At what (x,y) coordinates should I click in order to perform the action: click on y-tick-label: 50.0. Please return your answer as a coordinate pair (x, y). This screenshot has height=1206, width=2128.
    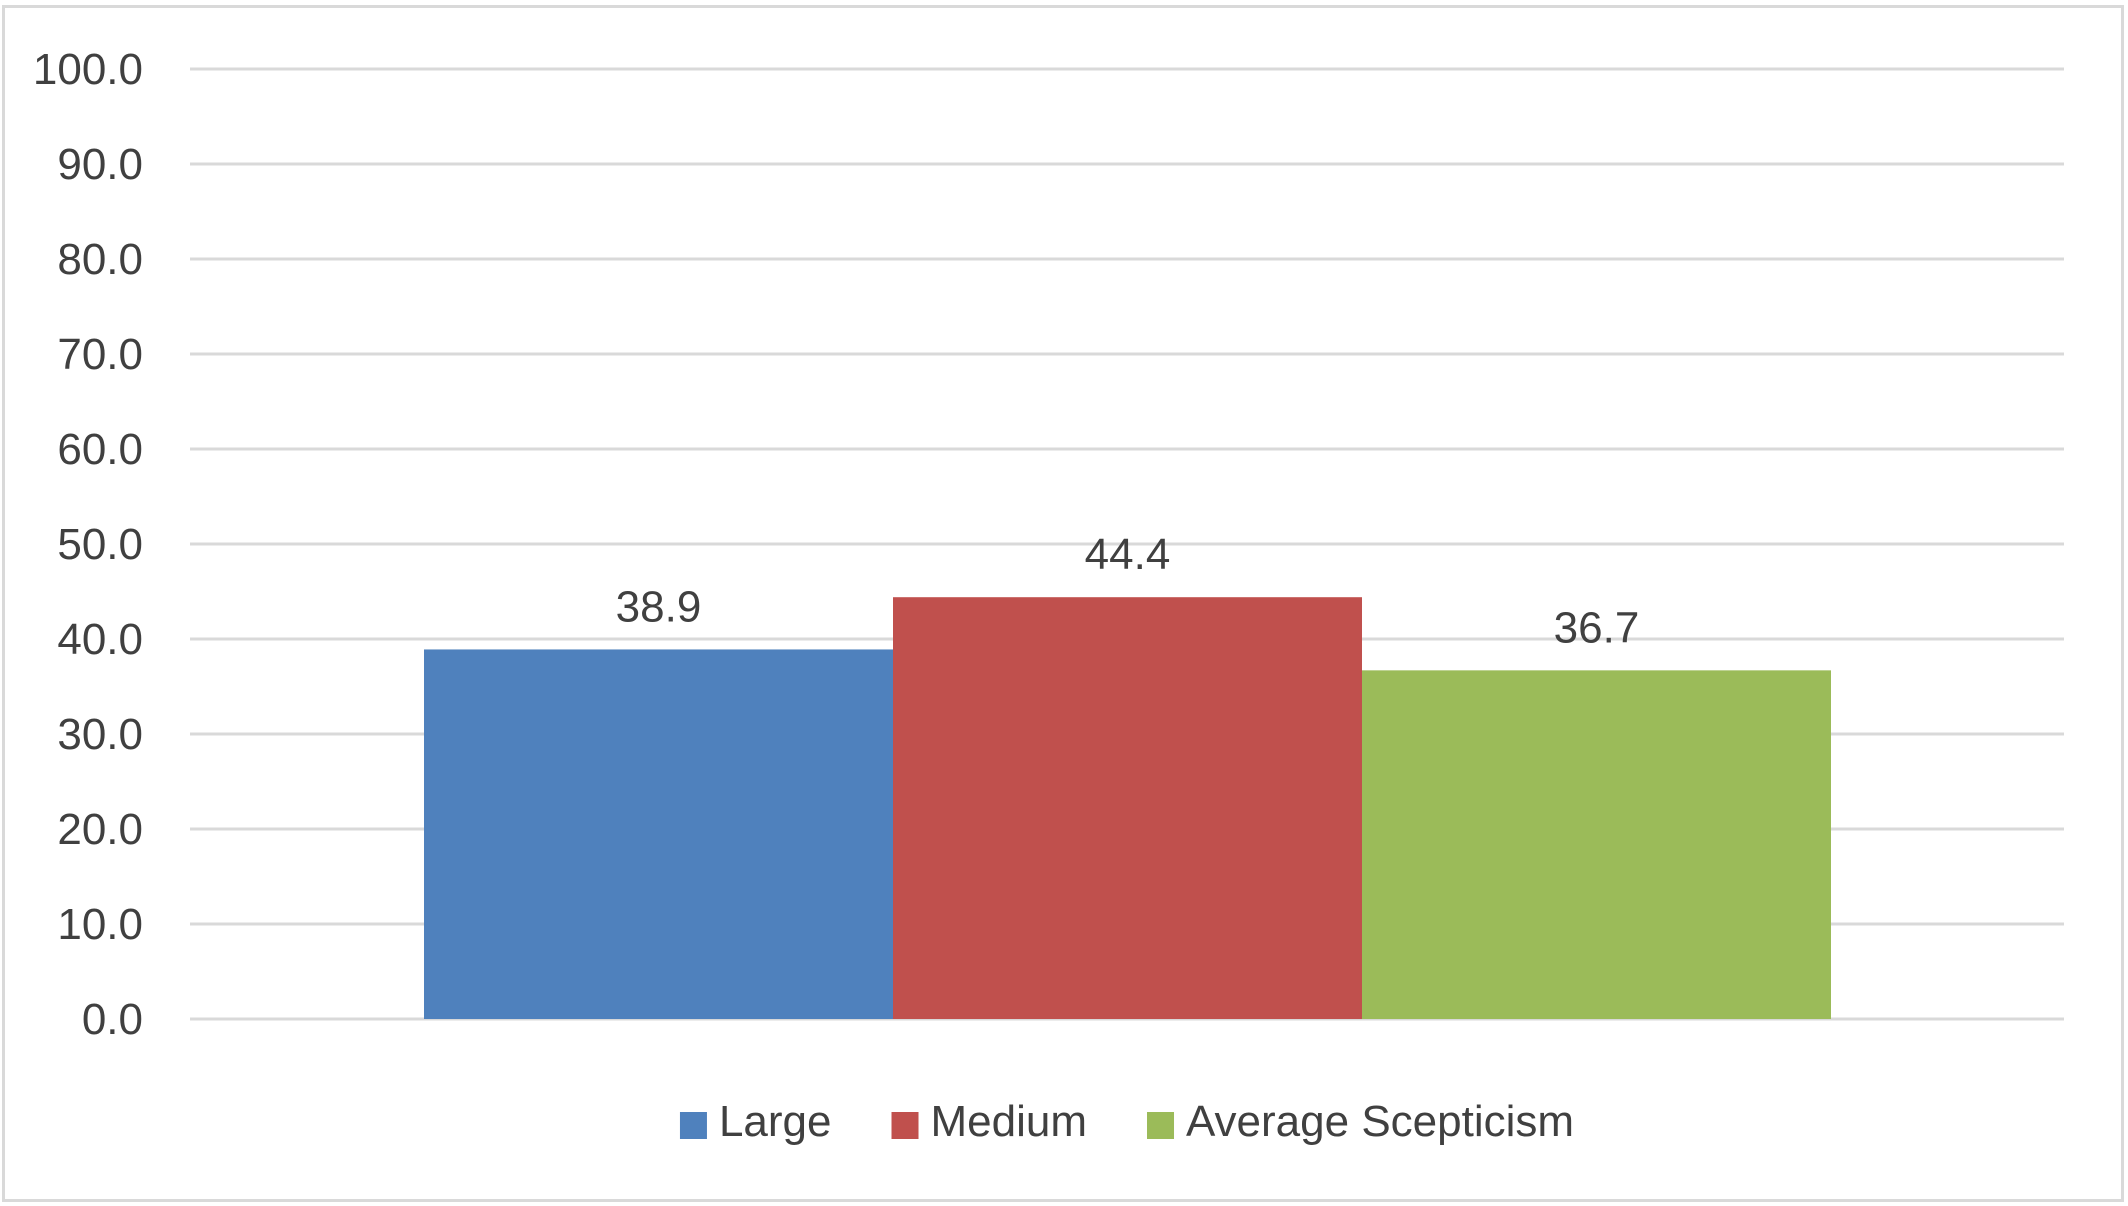
    Looking at the image, I should click on (100, 544).